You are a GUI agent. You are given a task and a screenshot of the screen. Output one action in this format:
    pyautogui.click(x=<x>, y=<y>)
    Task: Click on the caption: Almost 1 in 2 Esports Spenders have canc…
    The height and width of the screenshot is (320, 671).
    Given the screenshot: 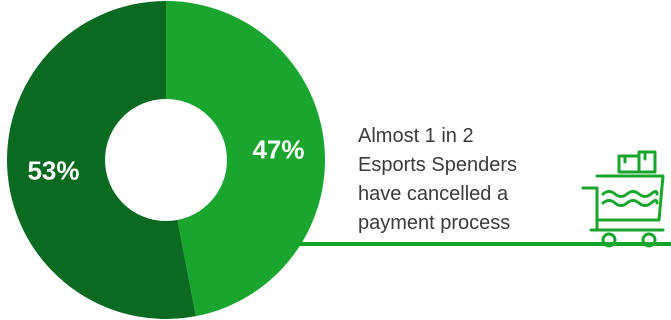 What is the action you would take?
    pyautogui.click(x=473, y=180)
    